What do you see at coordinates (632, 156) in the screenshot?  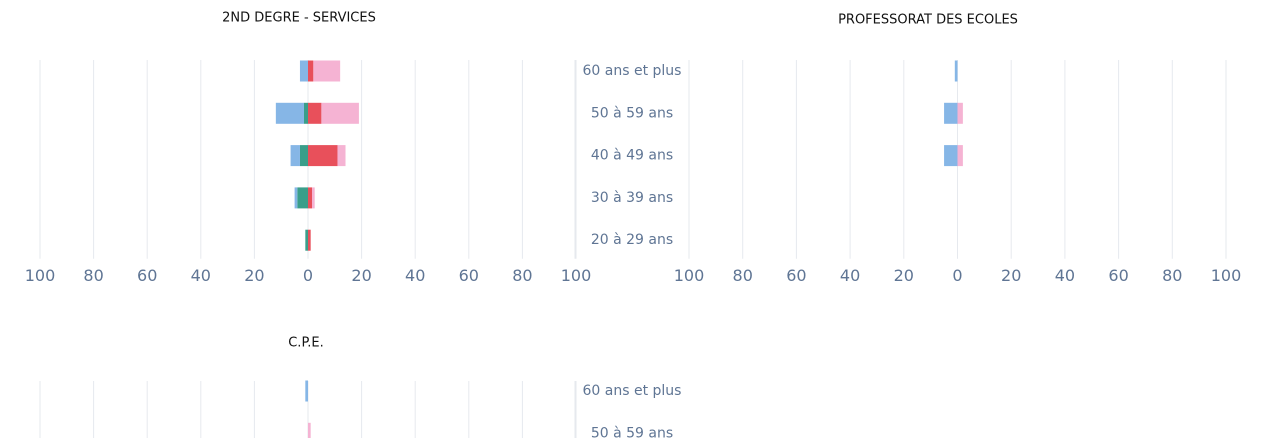 I see `category-label: 40 à 49 ans` at bounding box center [632, 156].